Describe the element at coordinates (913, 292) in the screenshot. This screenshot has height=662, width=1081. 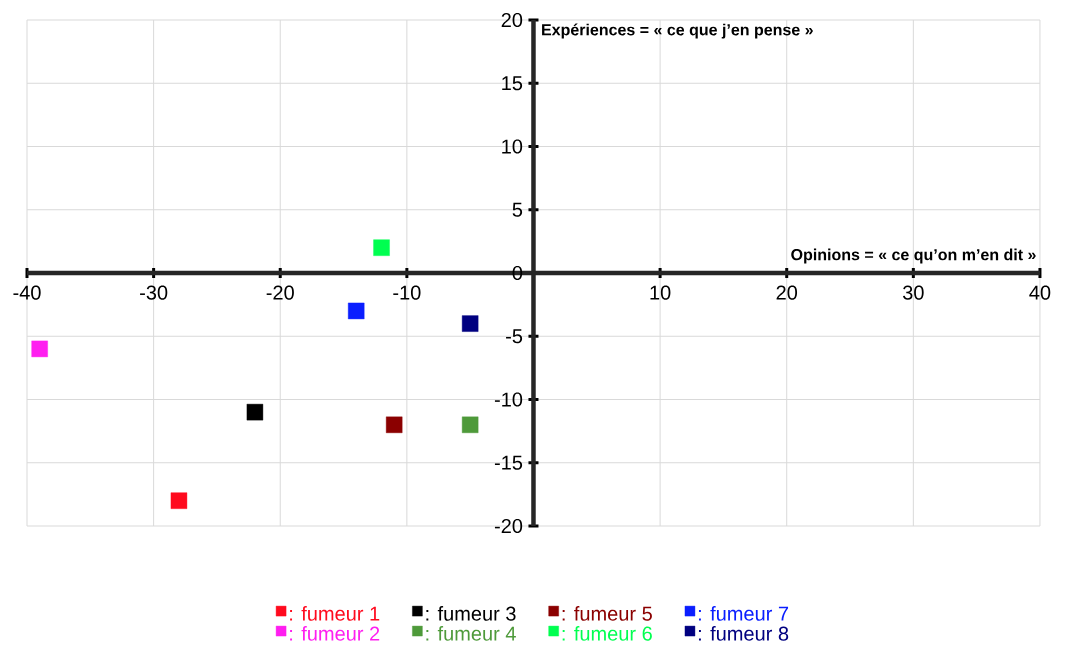
I see `x-tick-label: 30` at that location.